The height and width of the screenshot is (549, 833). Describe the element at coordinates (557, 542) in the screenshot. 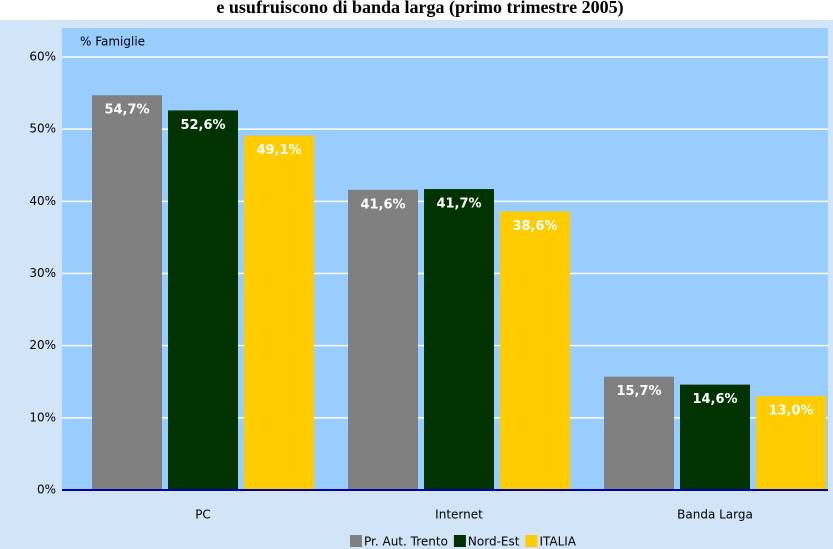

I see `legend-label: ITALIA` at that location.